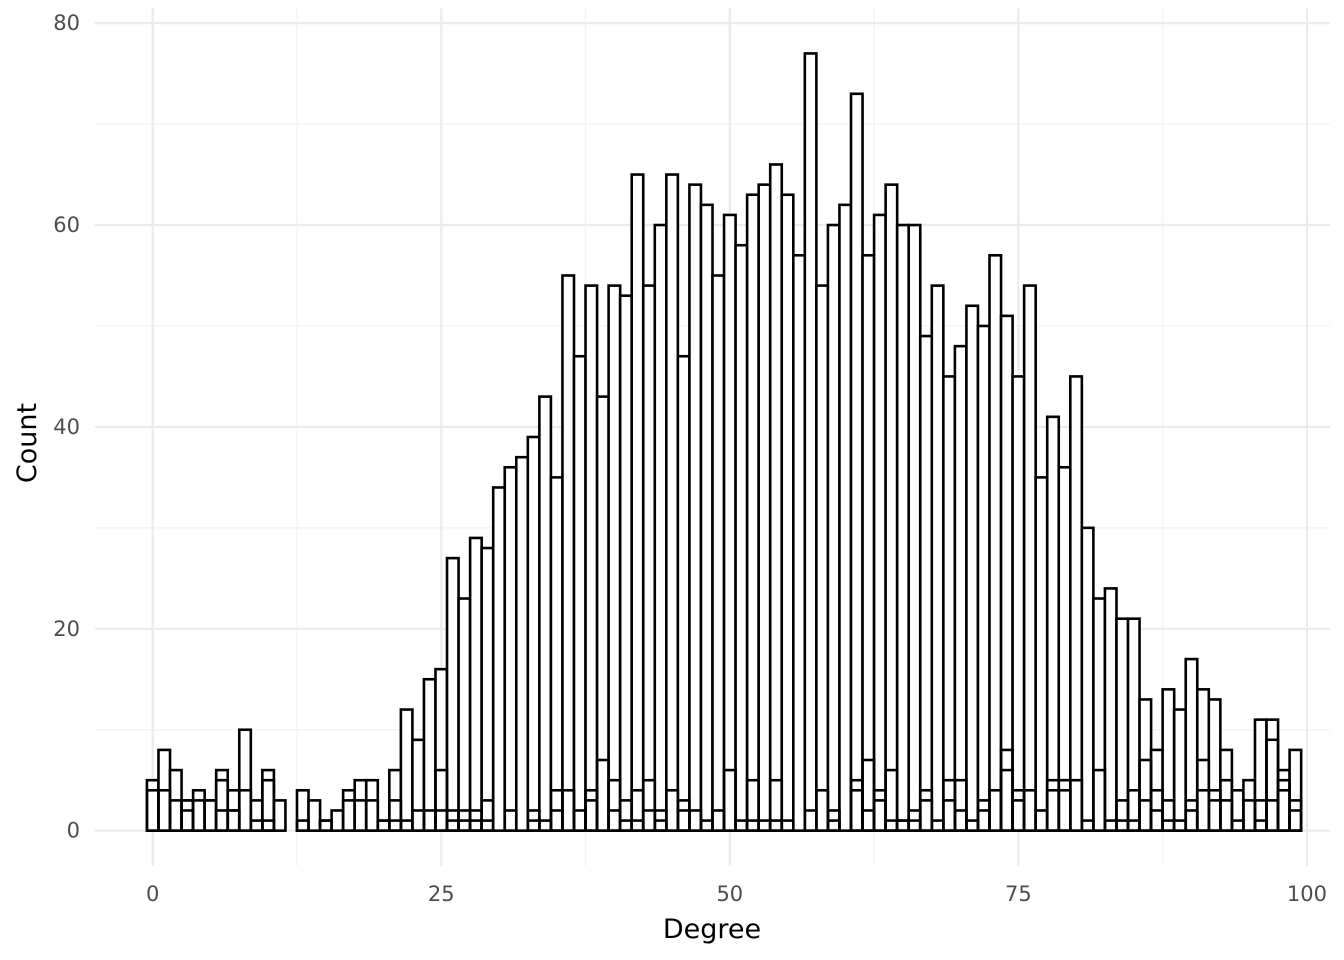  Describe the element at coordinates (1307, 894) in the screenshot. I see `x-tick-label: 100` at that location.